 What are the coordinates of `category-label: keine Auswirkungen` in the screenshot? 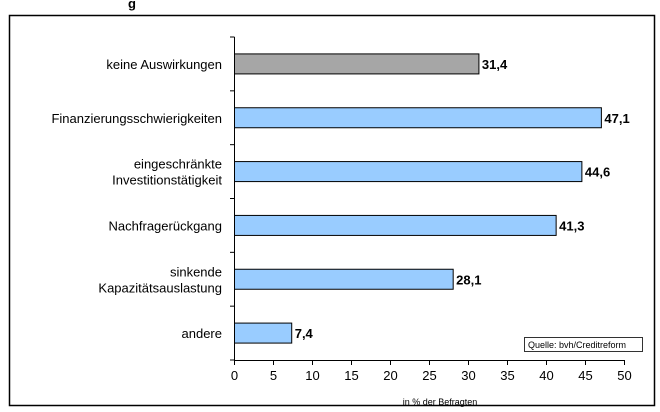 It's located at (164, 64).